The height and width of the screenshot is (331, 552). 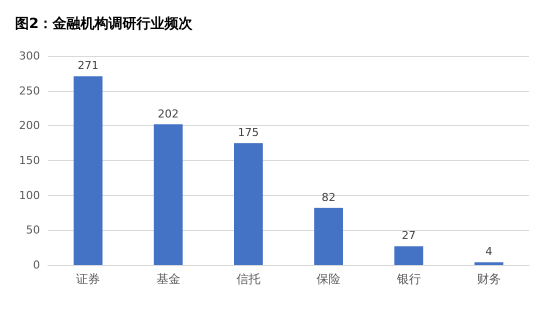 What do you see at coordinates (168, 279) in the screenshot?
I see `x-tick-label: 基金` at bounding box center [168, 279].